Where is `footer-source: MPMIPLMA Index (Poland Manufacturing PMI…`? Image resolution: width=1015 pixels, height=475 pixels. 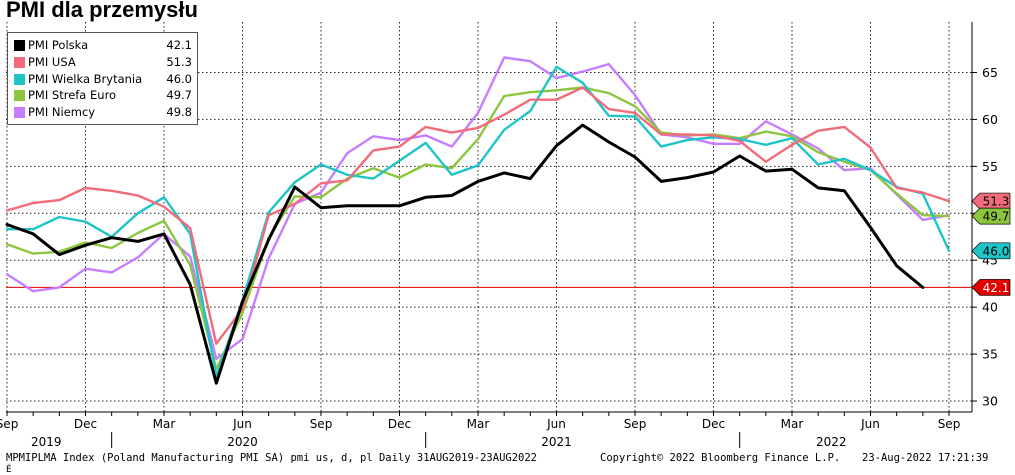
footer-source: MPMIPLMA Index (Poland Manufacturing PMI… is located at coordinates (272, 458).